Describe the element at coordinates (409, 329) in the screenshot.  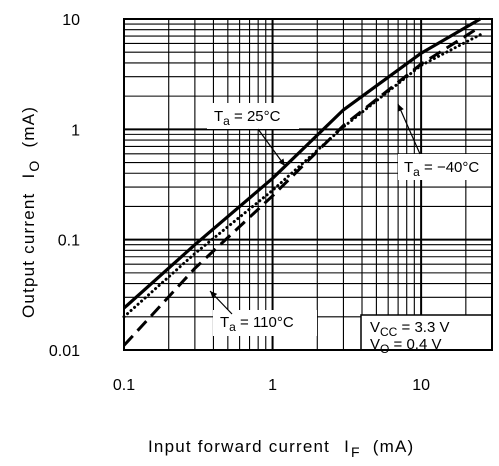
I see `condition-text: VCC = 3.3 V` at that location.